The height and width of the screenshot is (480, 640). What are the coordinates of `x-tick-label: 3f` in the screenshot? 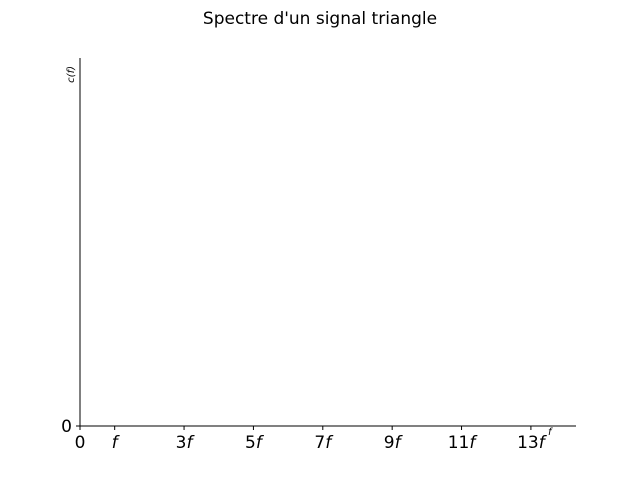 It's located at (186, 443).